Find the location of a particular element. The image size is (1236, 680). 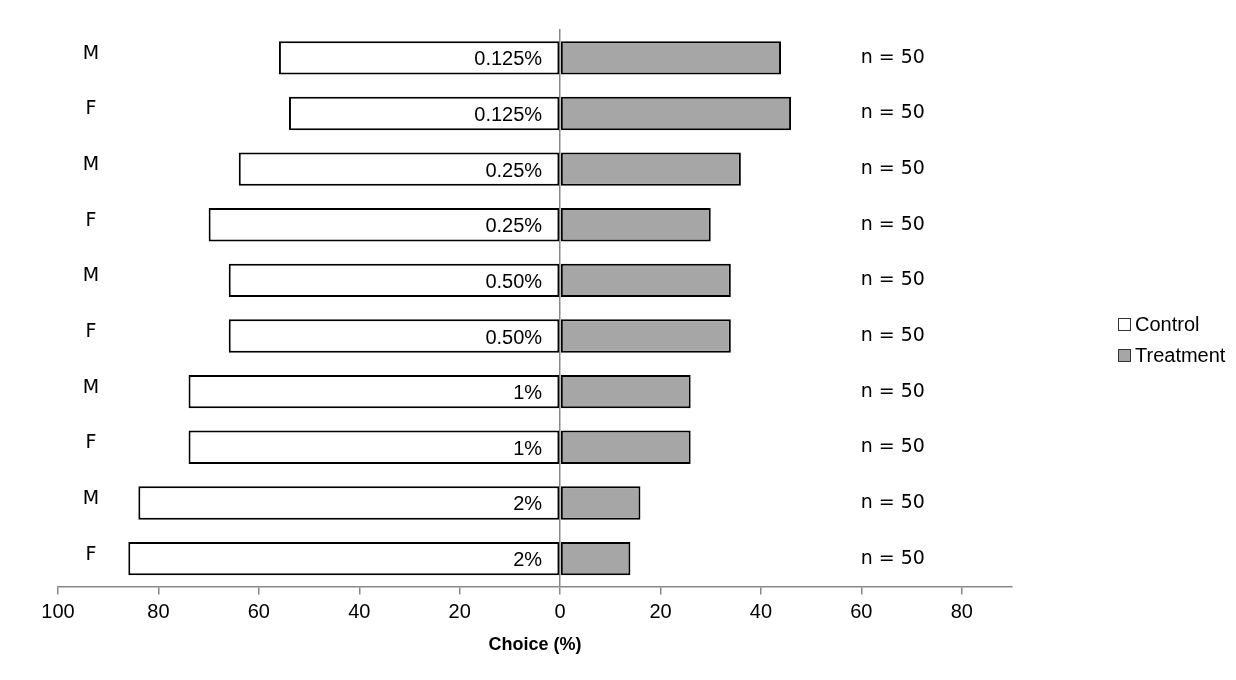

x-axis-title: Choice (%) is located at coordinates (535, 644).